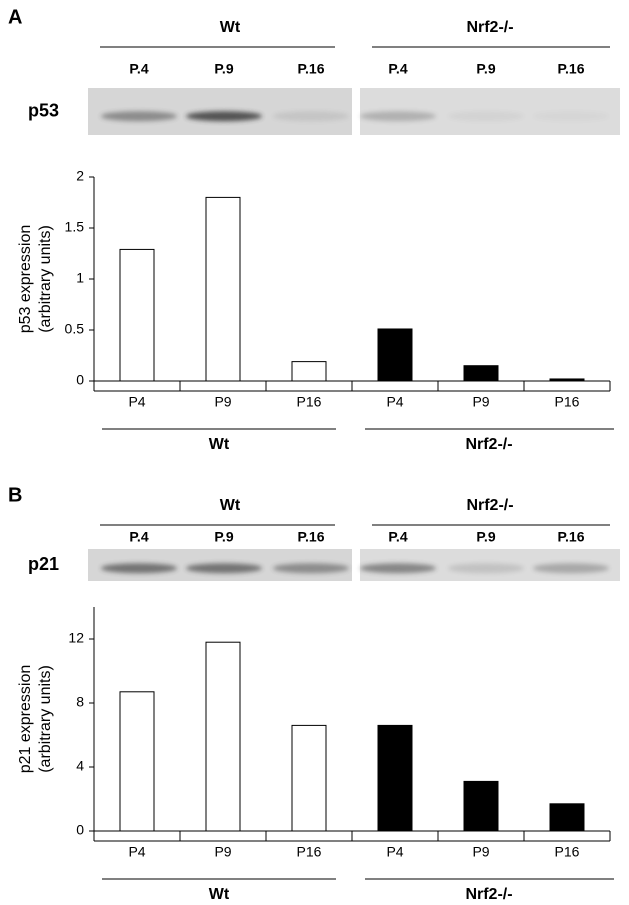 The height and width of the screenshot is (905, 629). Describe the element at coordinates (80, 278) in the screenshot. I see `y-tick-label: 1` at that location.